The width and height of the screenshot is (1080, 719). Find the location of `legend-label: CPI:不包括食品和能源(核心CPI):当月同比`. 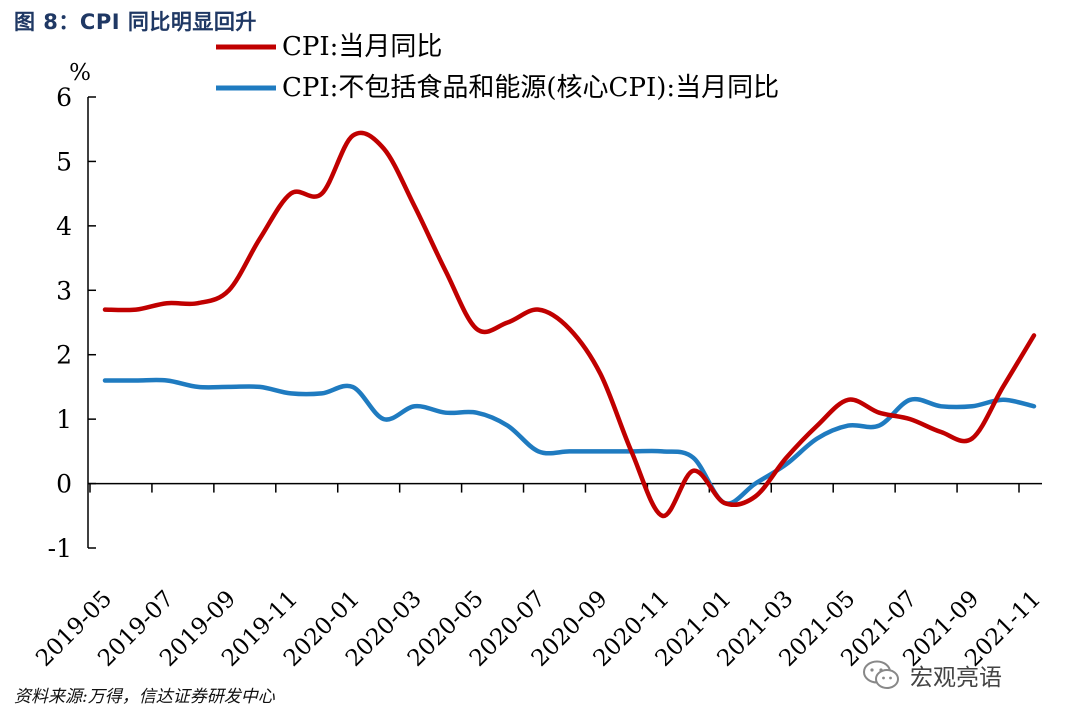

legend-label: CPI:不包括食品和能源(核心CPI):当月同比 is located at coordinates (530, 88).